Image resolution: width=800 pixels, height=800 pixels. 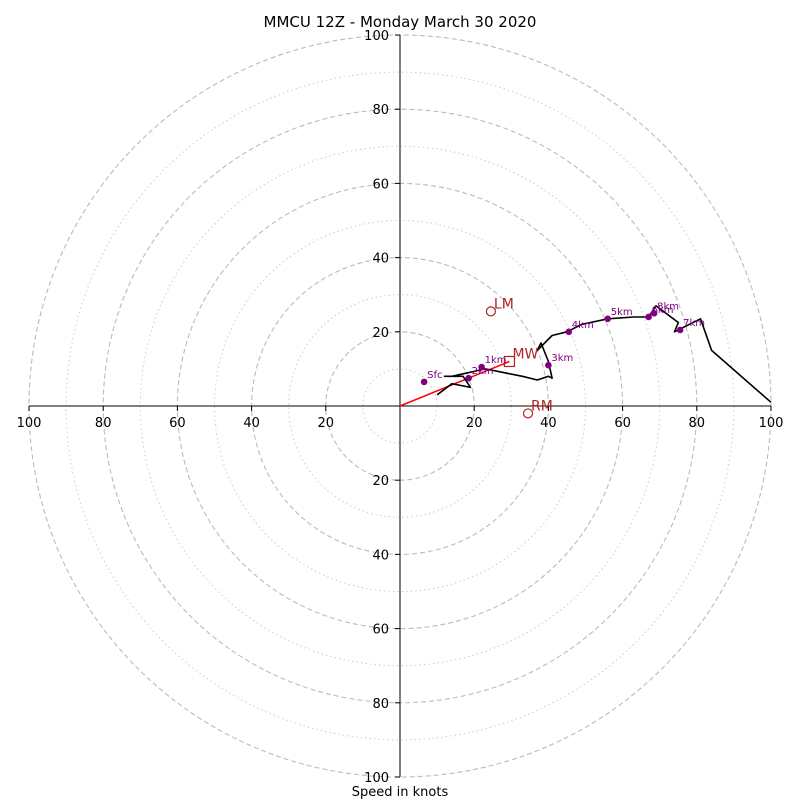 I want to click on hodograph-trace, so click(x=585, y=355).